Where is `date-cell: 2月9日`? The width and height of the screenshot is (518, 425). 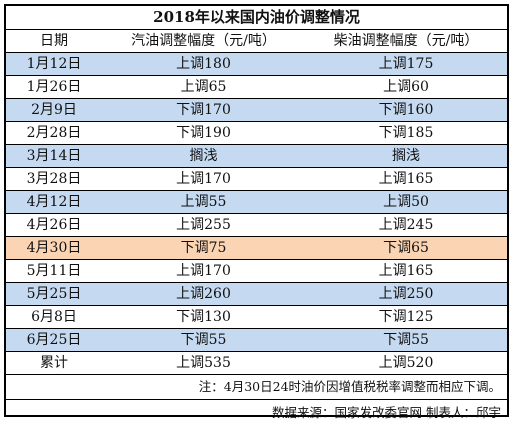 date-cell: 2月9日 is located at coordinates (54, 110).